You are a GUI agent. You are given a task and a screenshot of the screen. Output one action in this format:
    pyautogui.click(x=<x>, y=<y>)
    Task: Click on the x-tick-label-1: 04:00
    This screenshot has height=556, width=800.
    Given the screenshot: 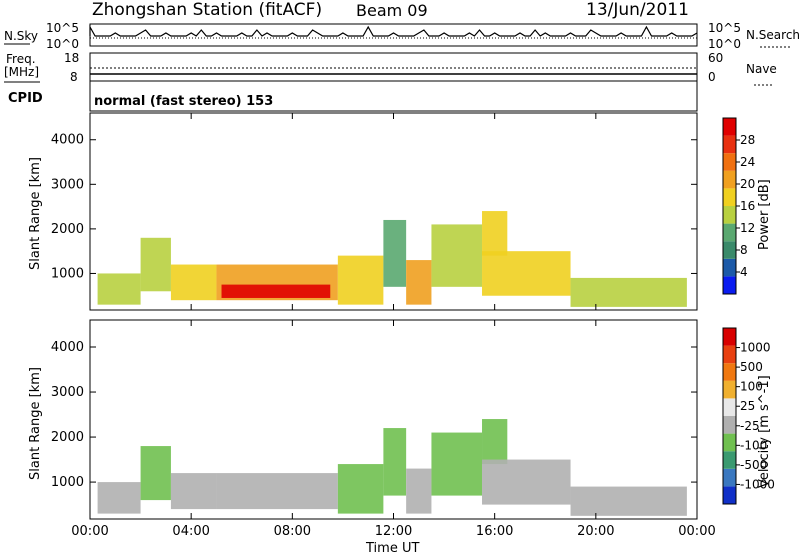 What is the action you would take?
    pyautogui.click(x=190, y=531)
    